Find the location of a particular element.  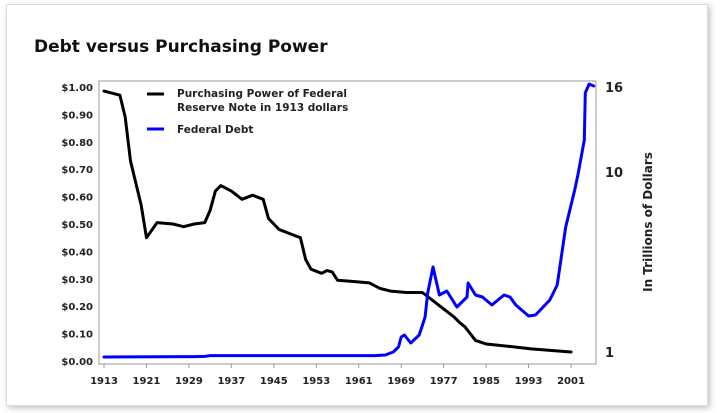

x-tick-label: 1993 is located at coordinates (529, 381).